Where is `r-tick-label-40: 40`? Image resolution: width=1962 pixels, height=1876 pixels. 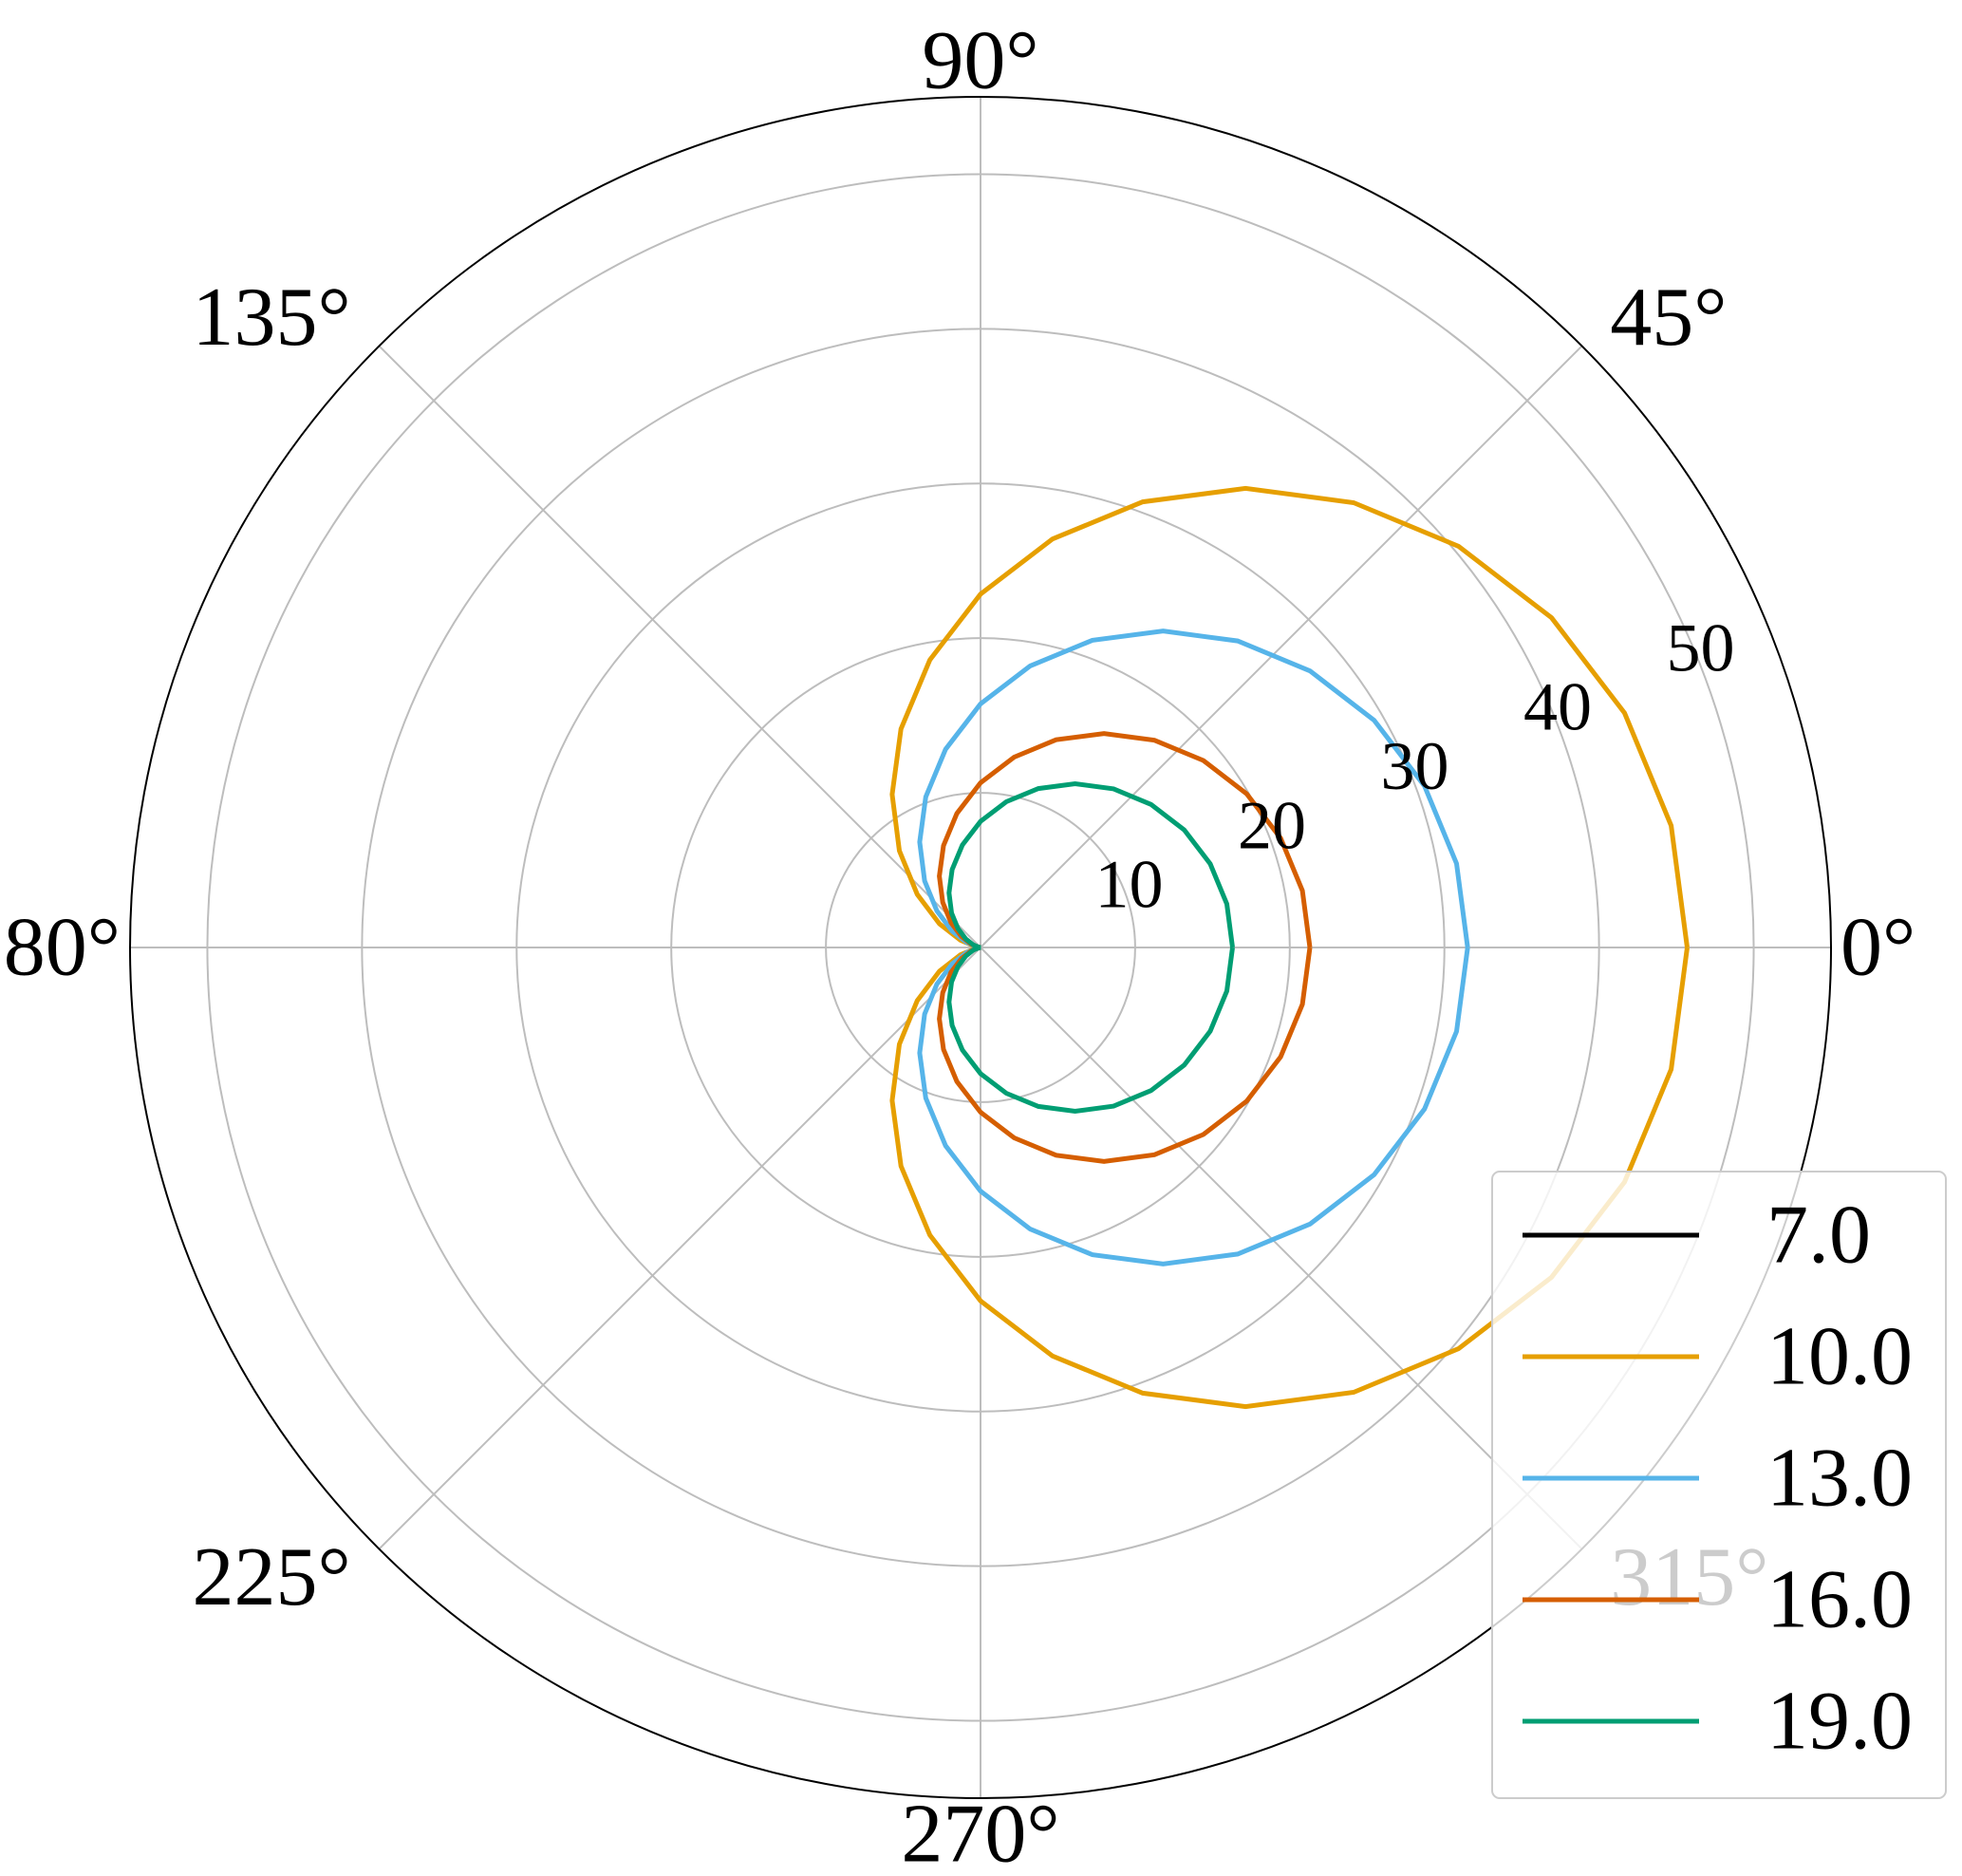
r-tick-label-40: 40 is located at coordinates (1557, 707).